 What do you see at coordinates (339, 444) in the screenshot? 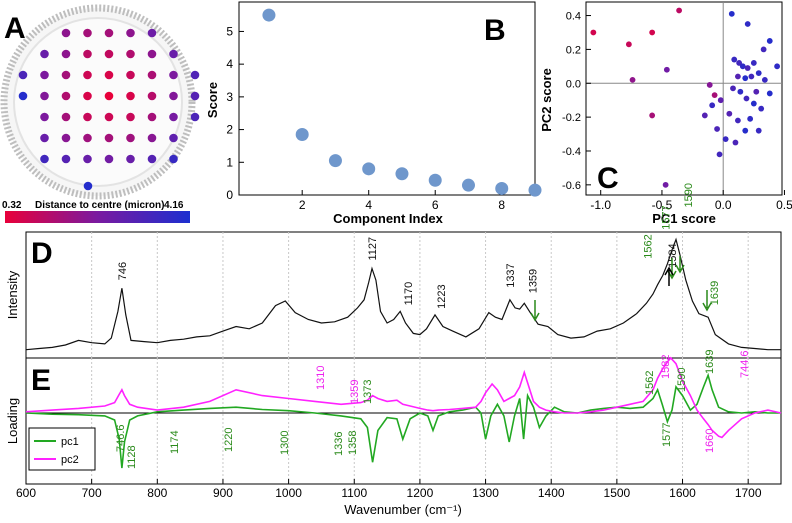
I see `peak-label: 1336` at bounding box center [339, 444].